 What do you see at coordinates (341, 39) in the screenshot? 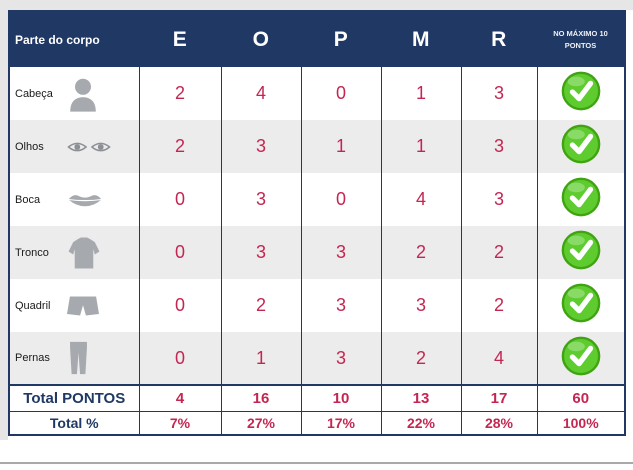
I see `header-col-p: P` at bounding box center [341, 39].